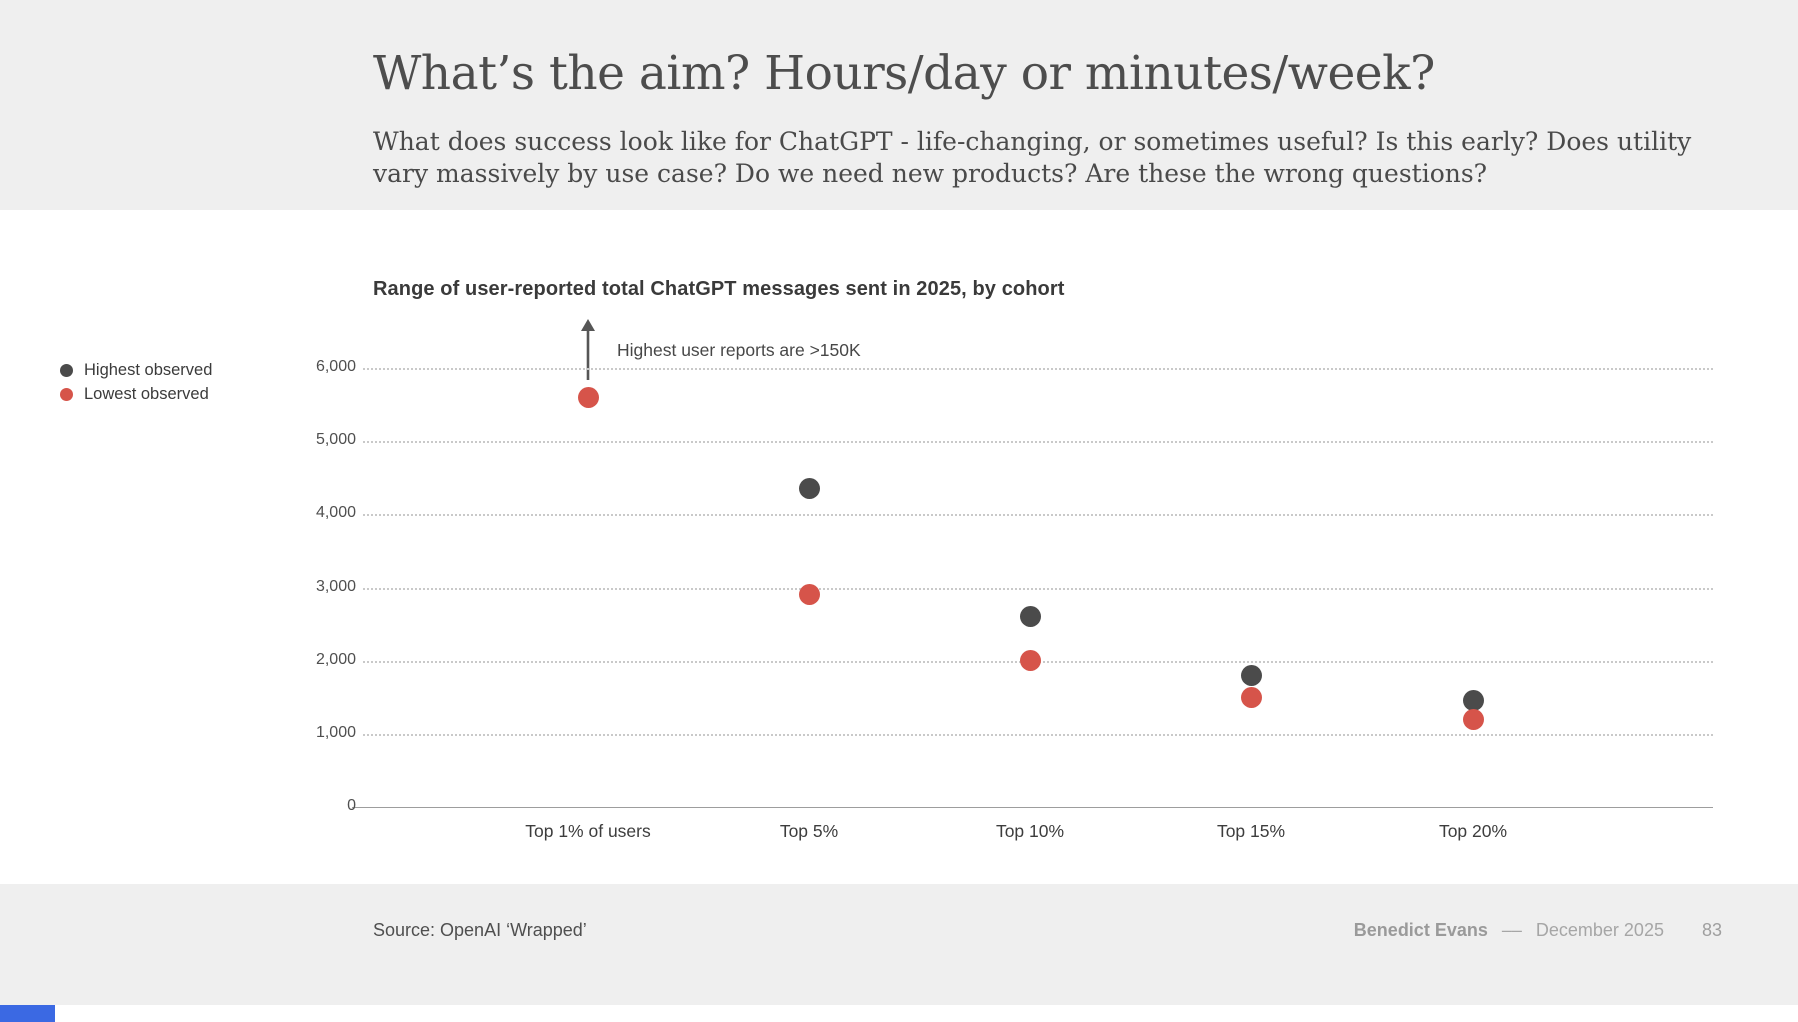  What do you see at coordinates (1032, 807) in the screenshot?
I see `x-axis-line` at bounding box center [1032, 807].